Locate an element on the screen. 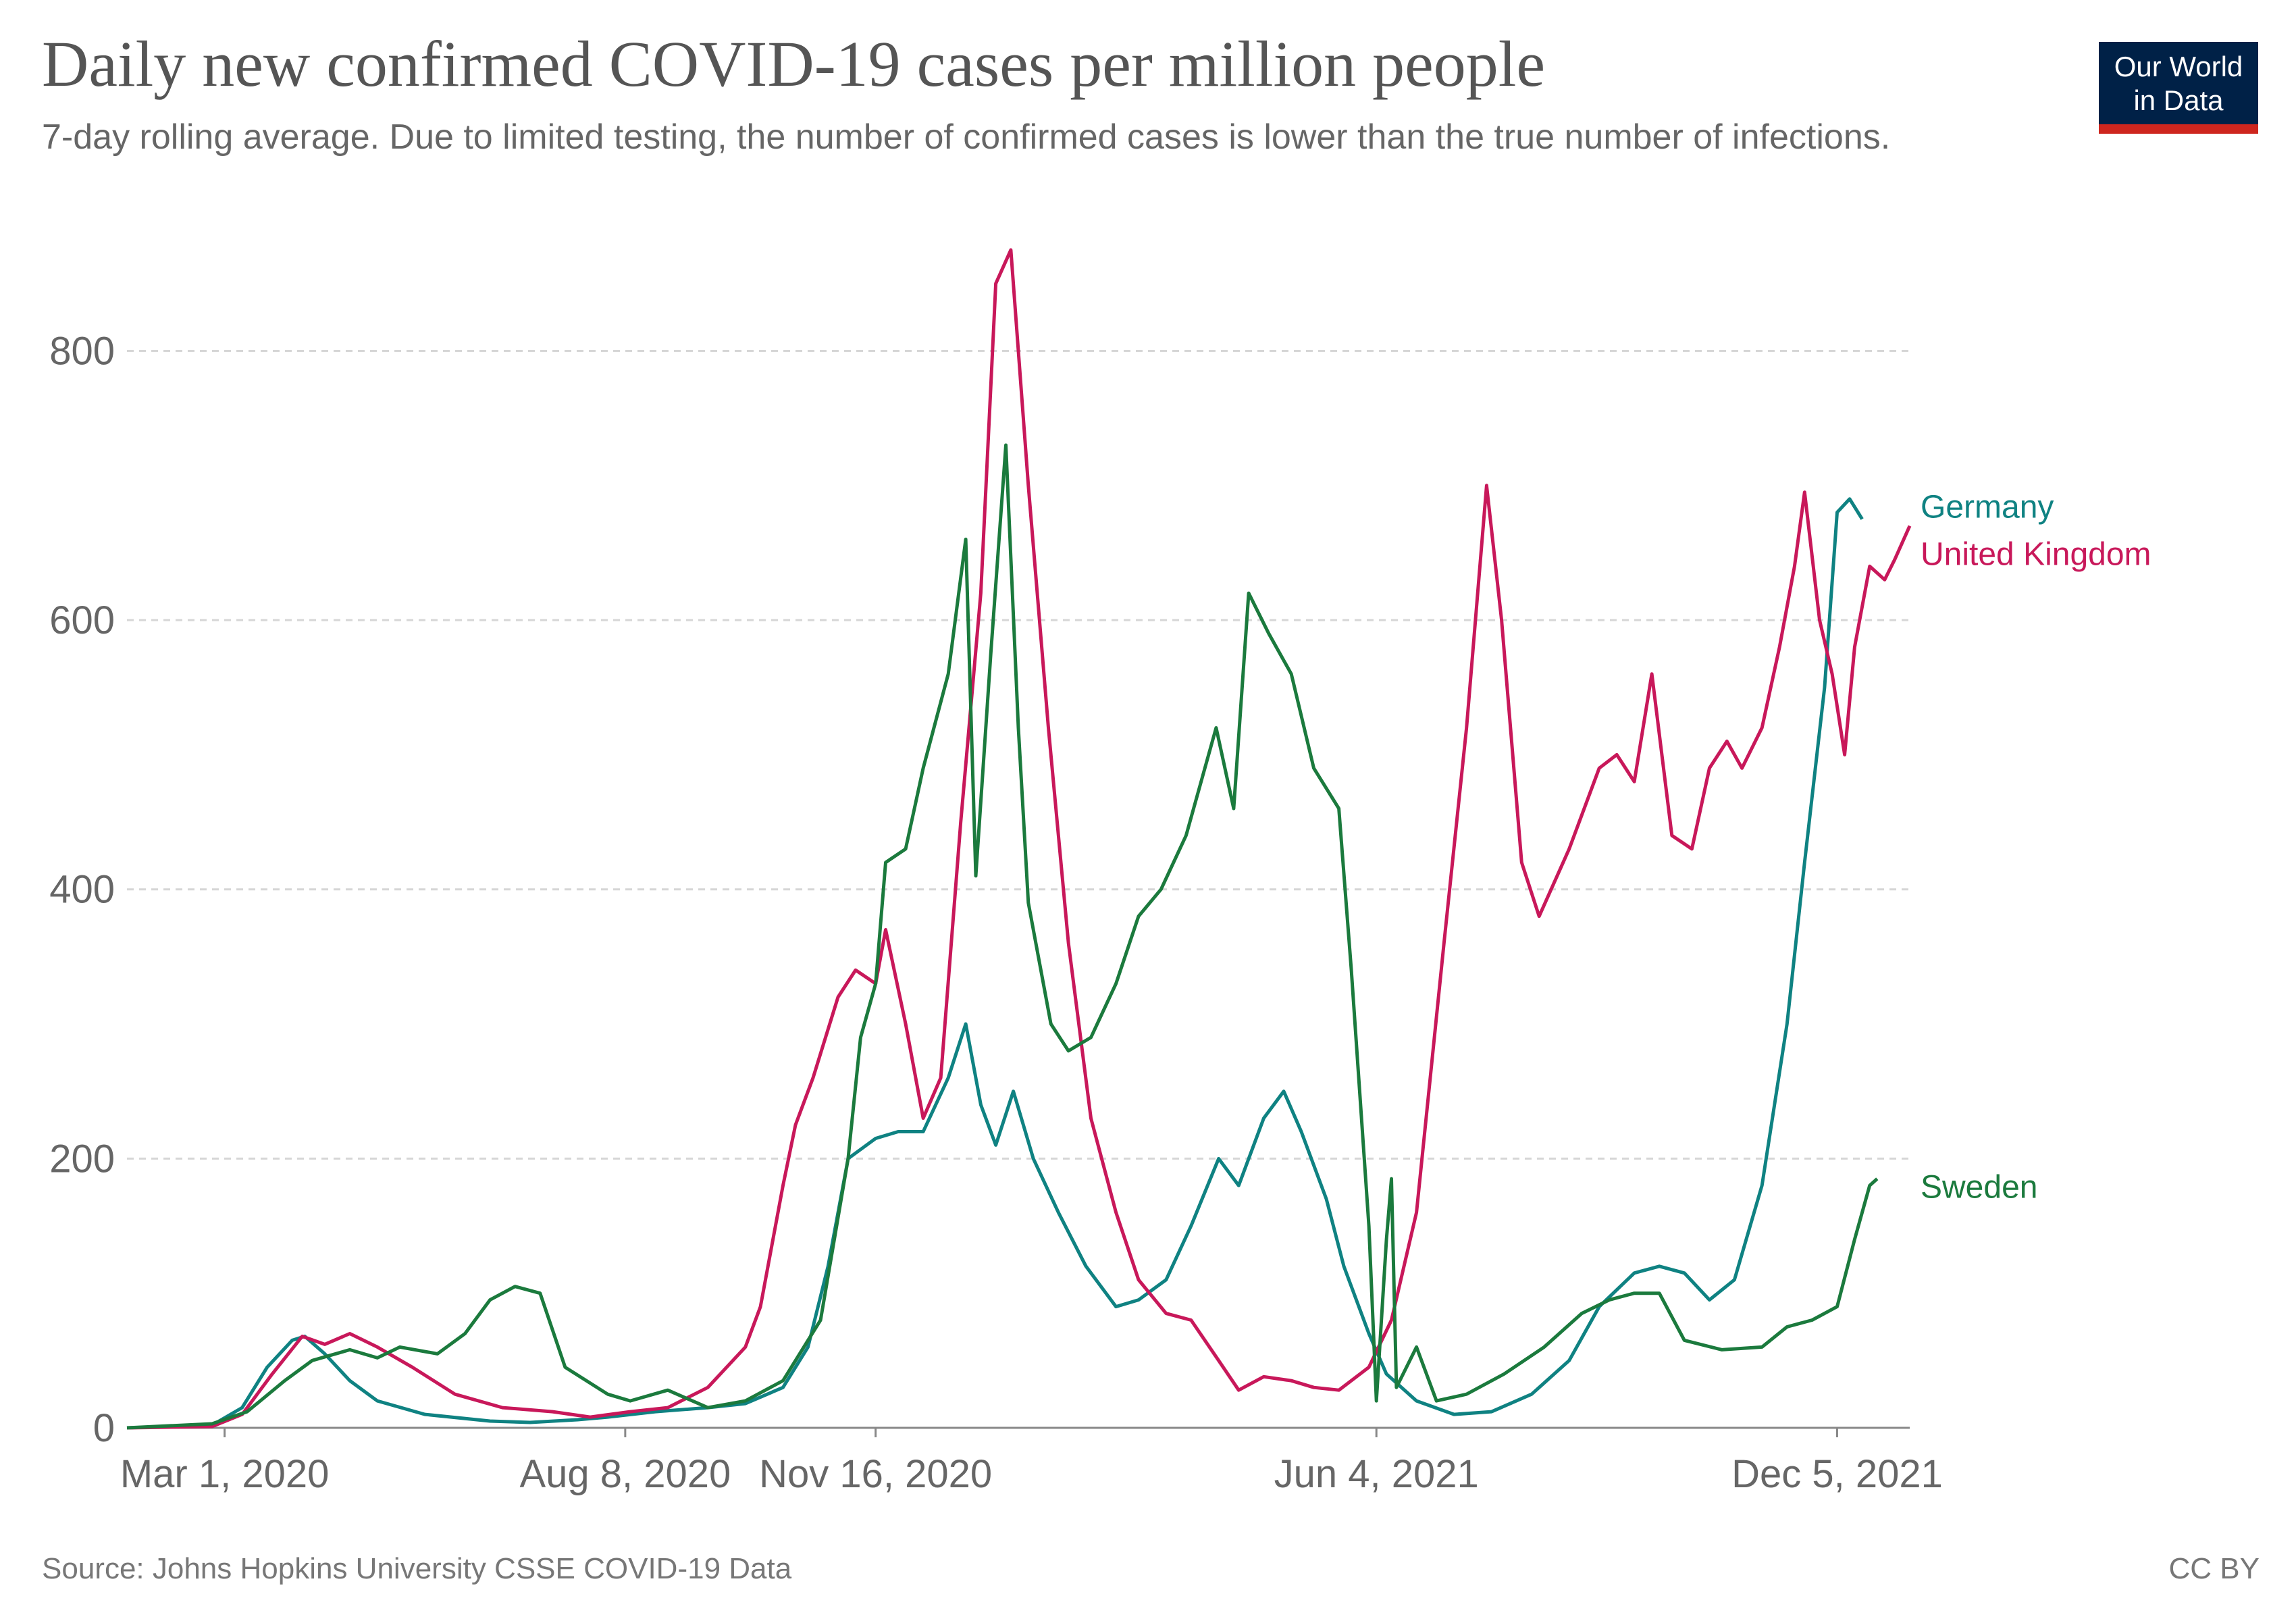  series-label-germany: Germany is located at coordinates (1987, 507).